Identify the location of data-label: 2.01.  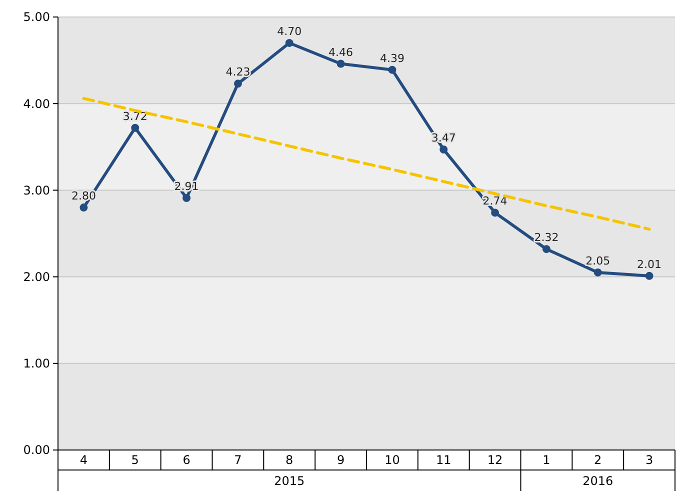
(649, 264).